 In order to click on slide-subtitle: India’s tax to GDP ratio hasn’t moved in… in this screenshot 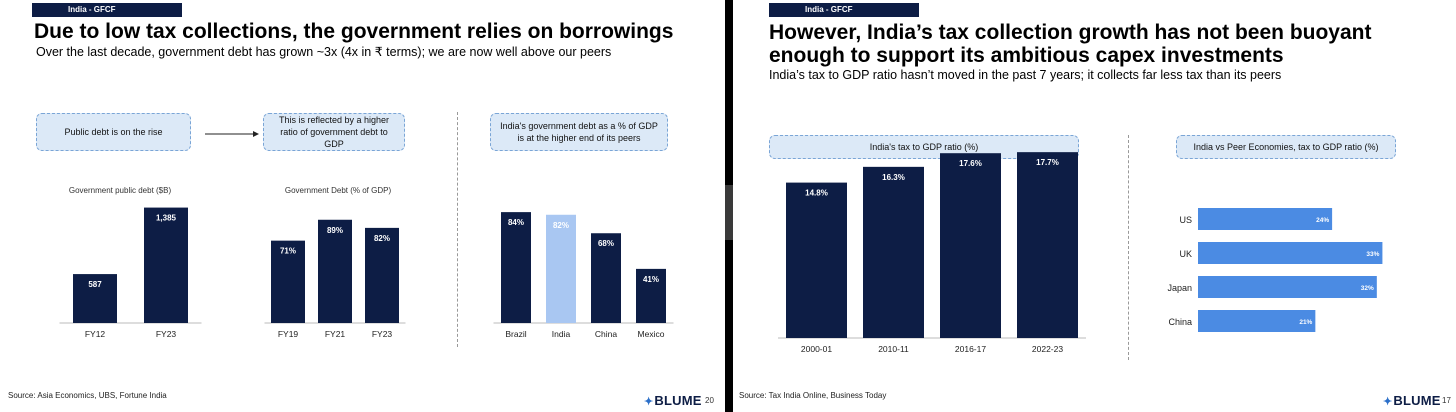, I will do `click(1025, 75)`.